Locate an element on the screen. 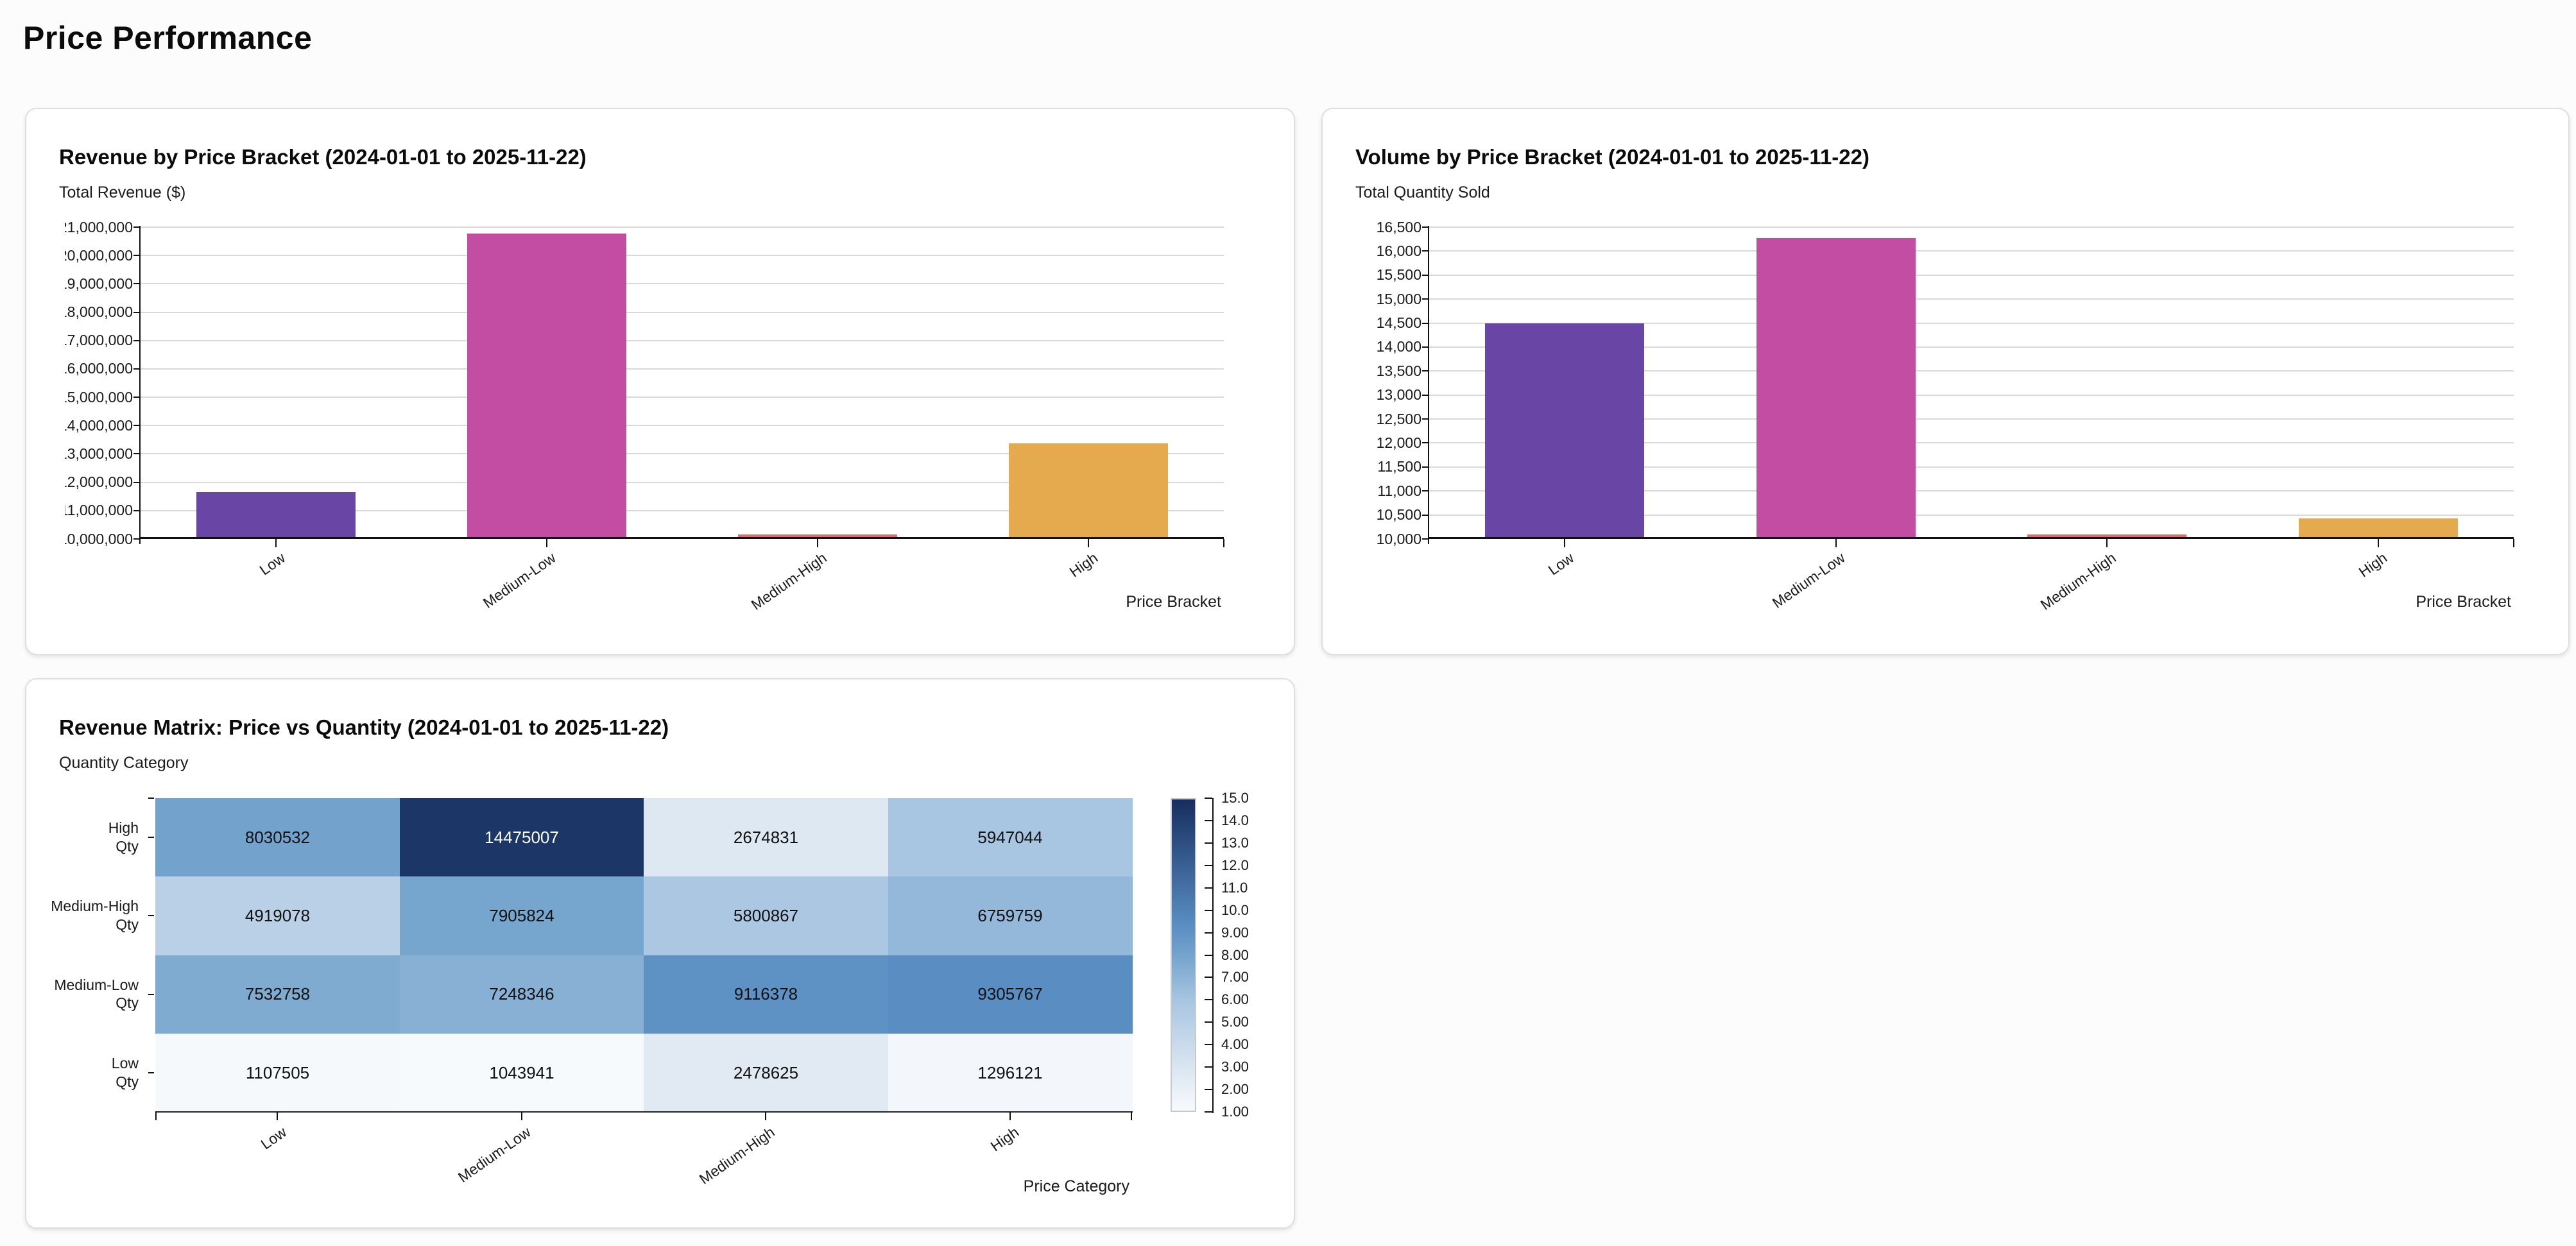 The height and width of the screenshot is (1246, 2576). colorbar-tick-label: 7.00 is located at coordinates (1235, 978).